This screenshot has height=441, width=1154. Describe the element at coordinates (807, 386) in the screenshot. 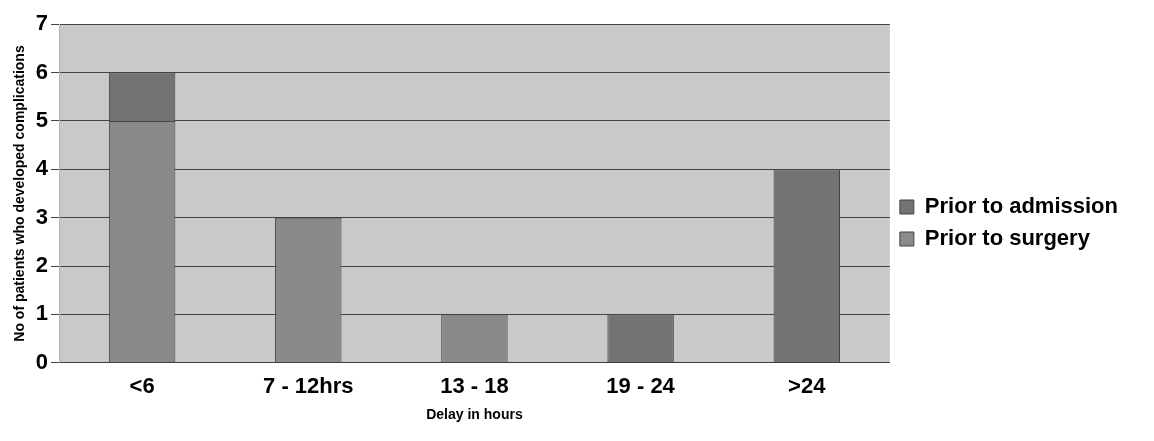

I see `x-tick-label: >24` at that location.